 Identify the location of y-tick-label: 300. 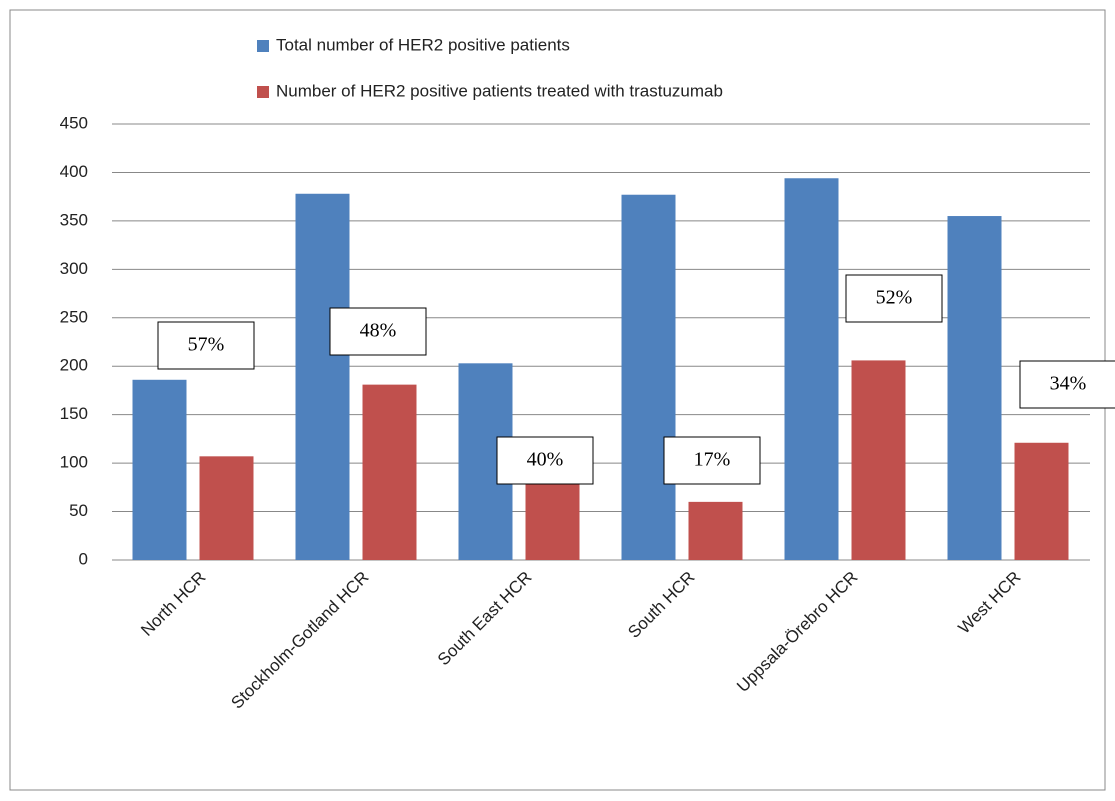
(74, 268).